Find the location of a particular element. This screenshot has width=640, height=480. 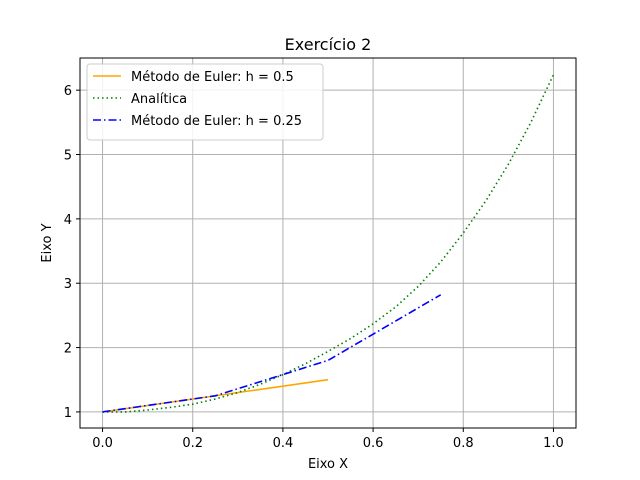

x-tick-label: 1.0 is located at coordinates (553, 443).